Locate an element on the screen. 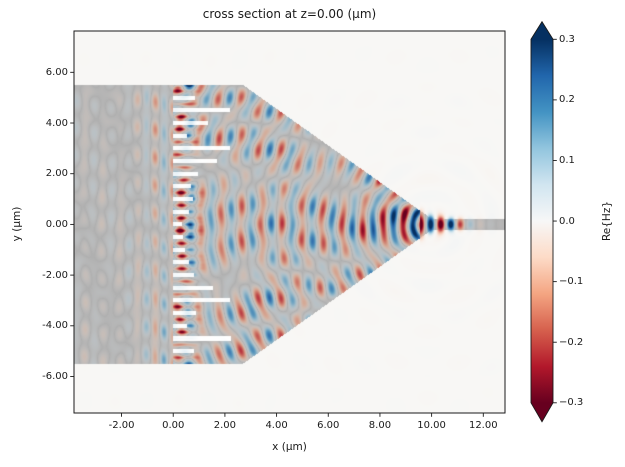 This screenshot has height=467, width=625. x-tick-label: -2.00 is located at coordinates (121, 425).